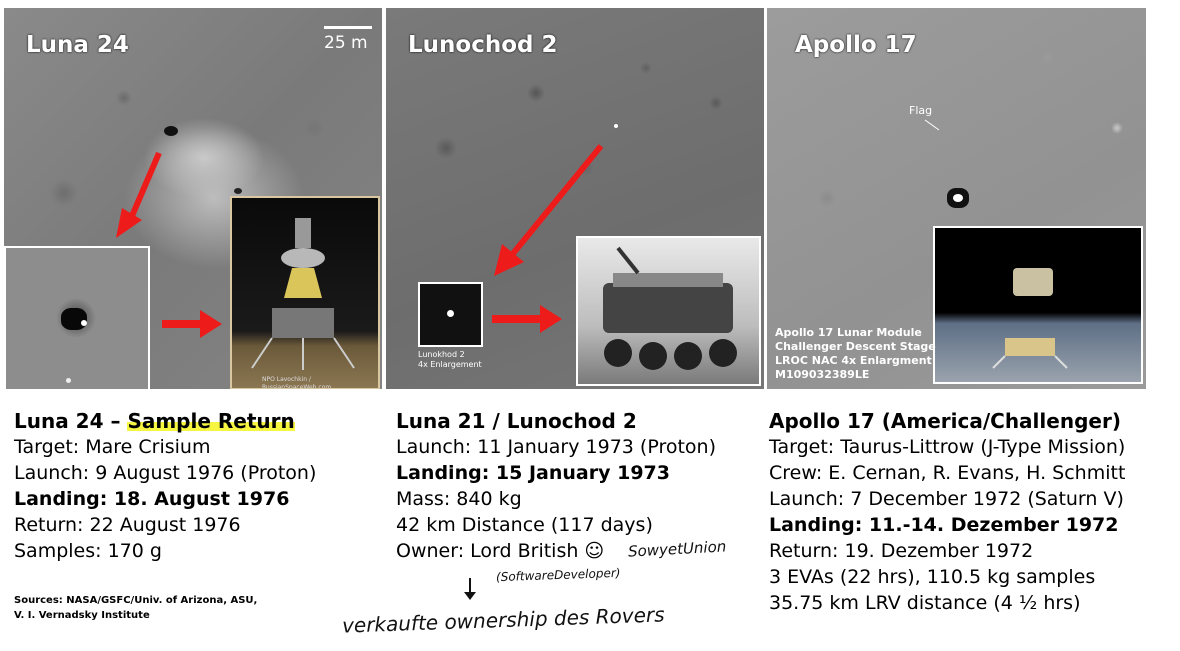 Image resolution: width=1180 pixels, height=651 pixels. What do you see at coordinates (1033, 282) in the screenshot?
I see `lm-ascent-stage` at bounding box center [1033, 282].